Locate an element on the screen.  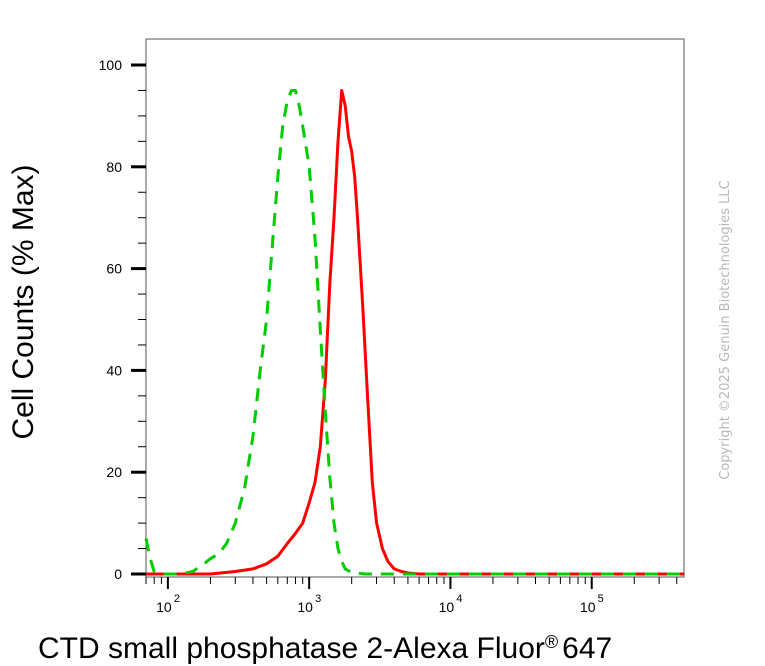
x-axis-title: CTD small phosphatase 2-Alexa Fluor® 647 is located at coordinates (325, 648).